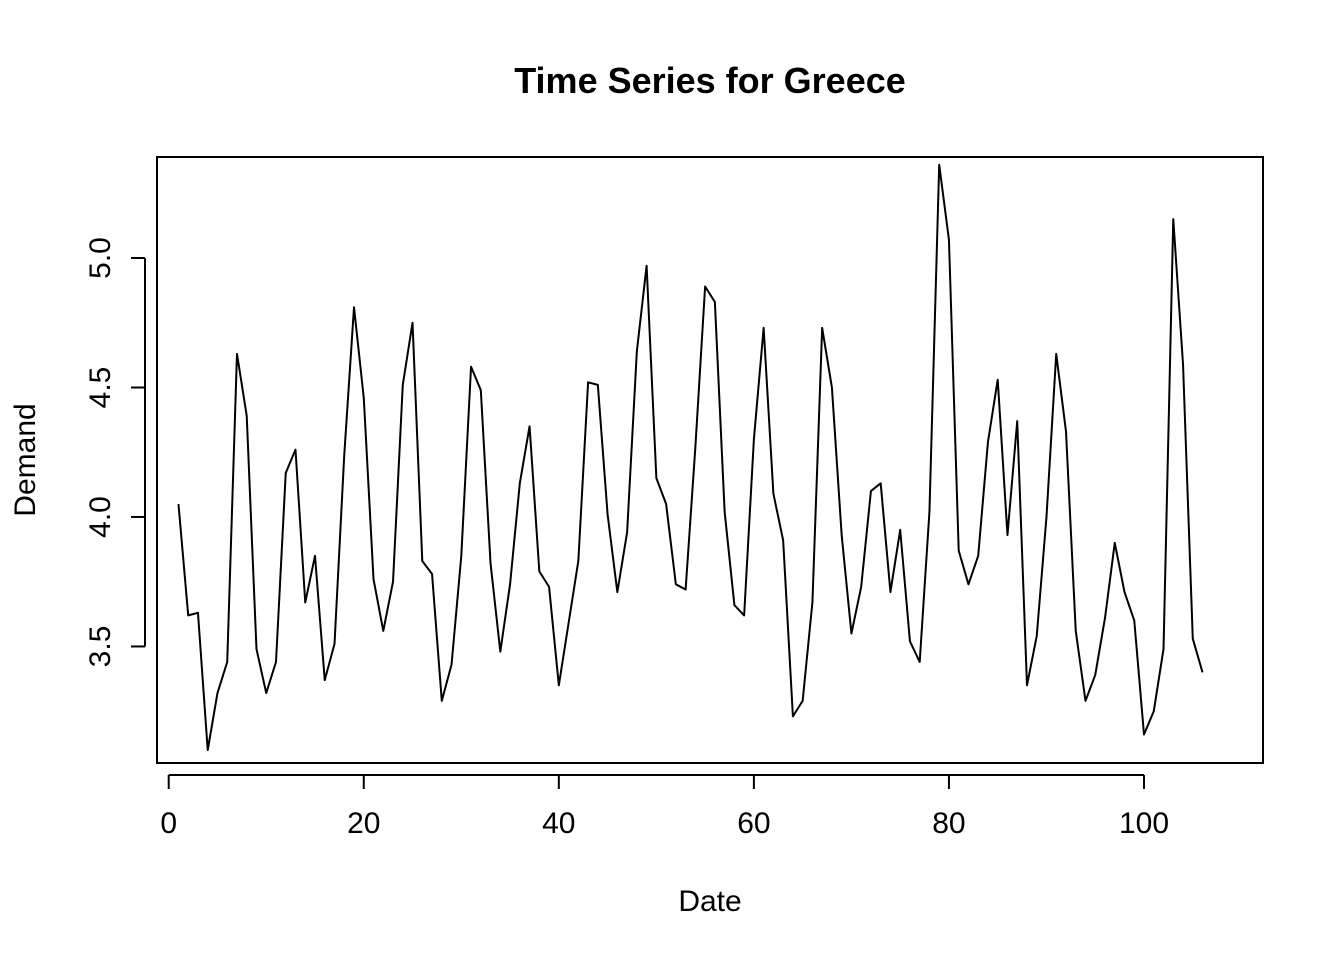  Describe the element at coordinates (168, 823) in the screenshot. I see `x-tick-label: 0` at that location.